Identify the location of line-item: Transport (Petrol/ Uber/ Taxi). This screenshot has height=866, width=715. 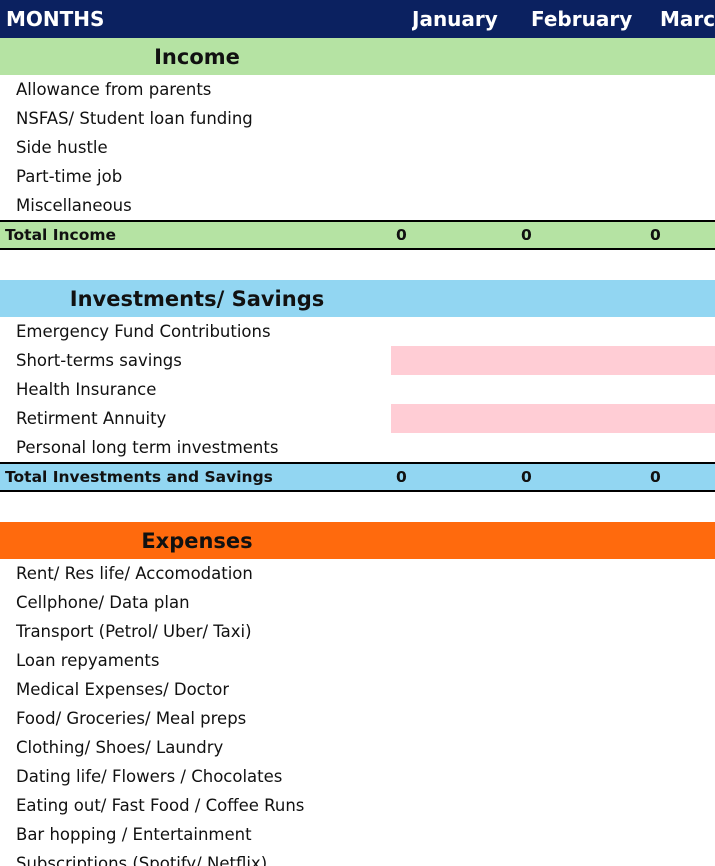
(357, 631).